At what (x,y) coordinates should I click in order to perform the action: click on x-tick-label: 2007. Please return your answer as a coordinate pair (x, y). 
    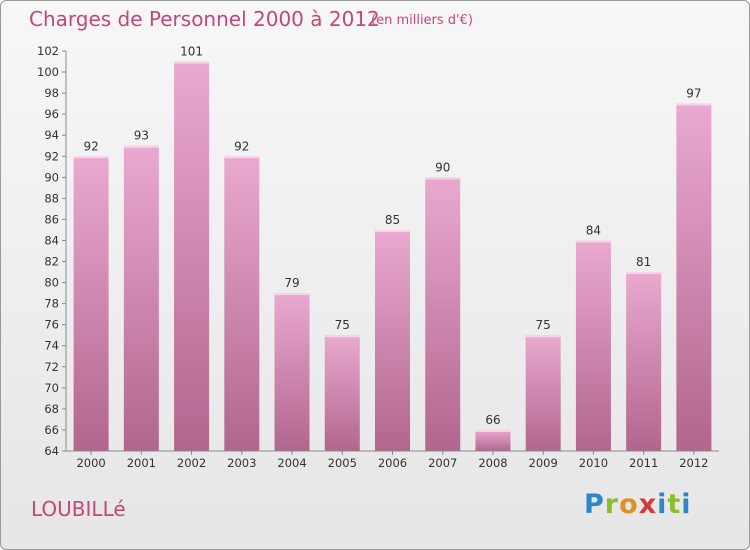
    Looking at the image, I should click on (442, 463).